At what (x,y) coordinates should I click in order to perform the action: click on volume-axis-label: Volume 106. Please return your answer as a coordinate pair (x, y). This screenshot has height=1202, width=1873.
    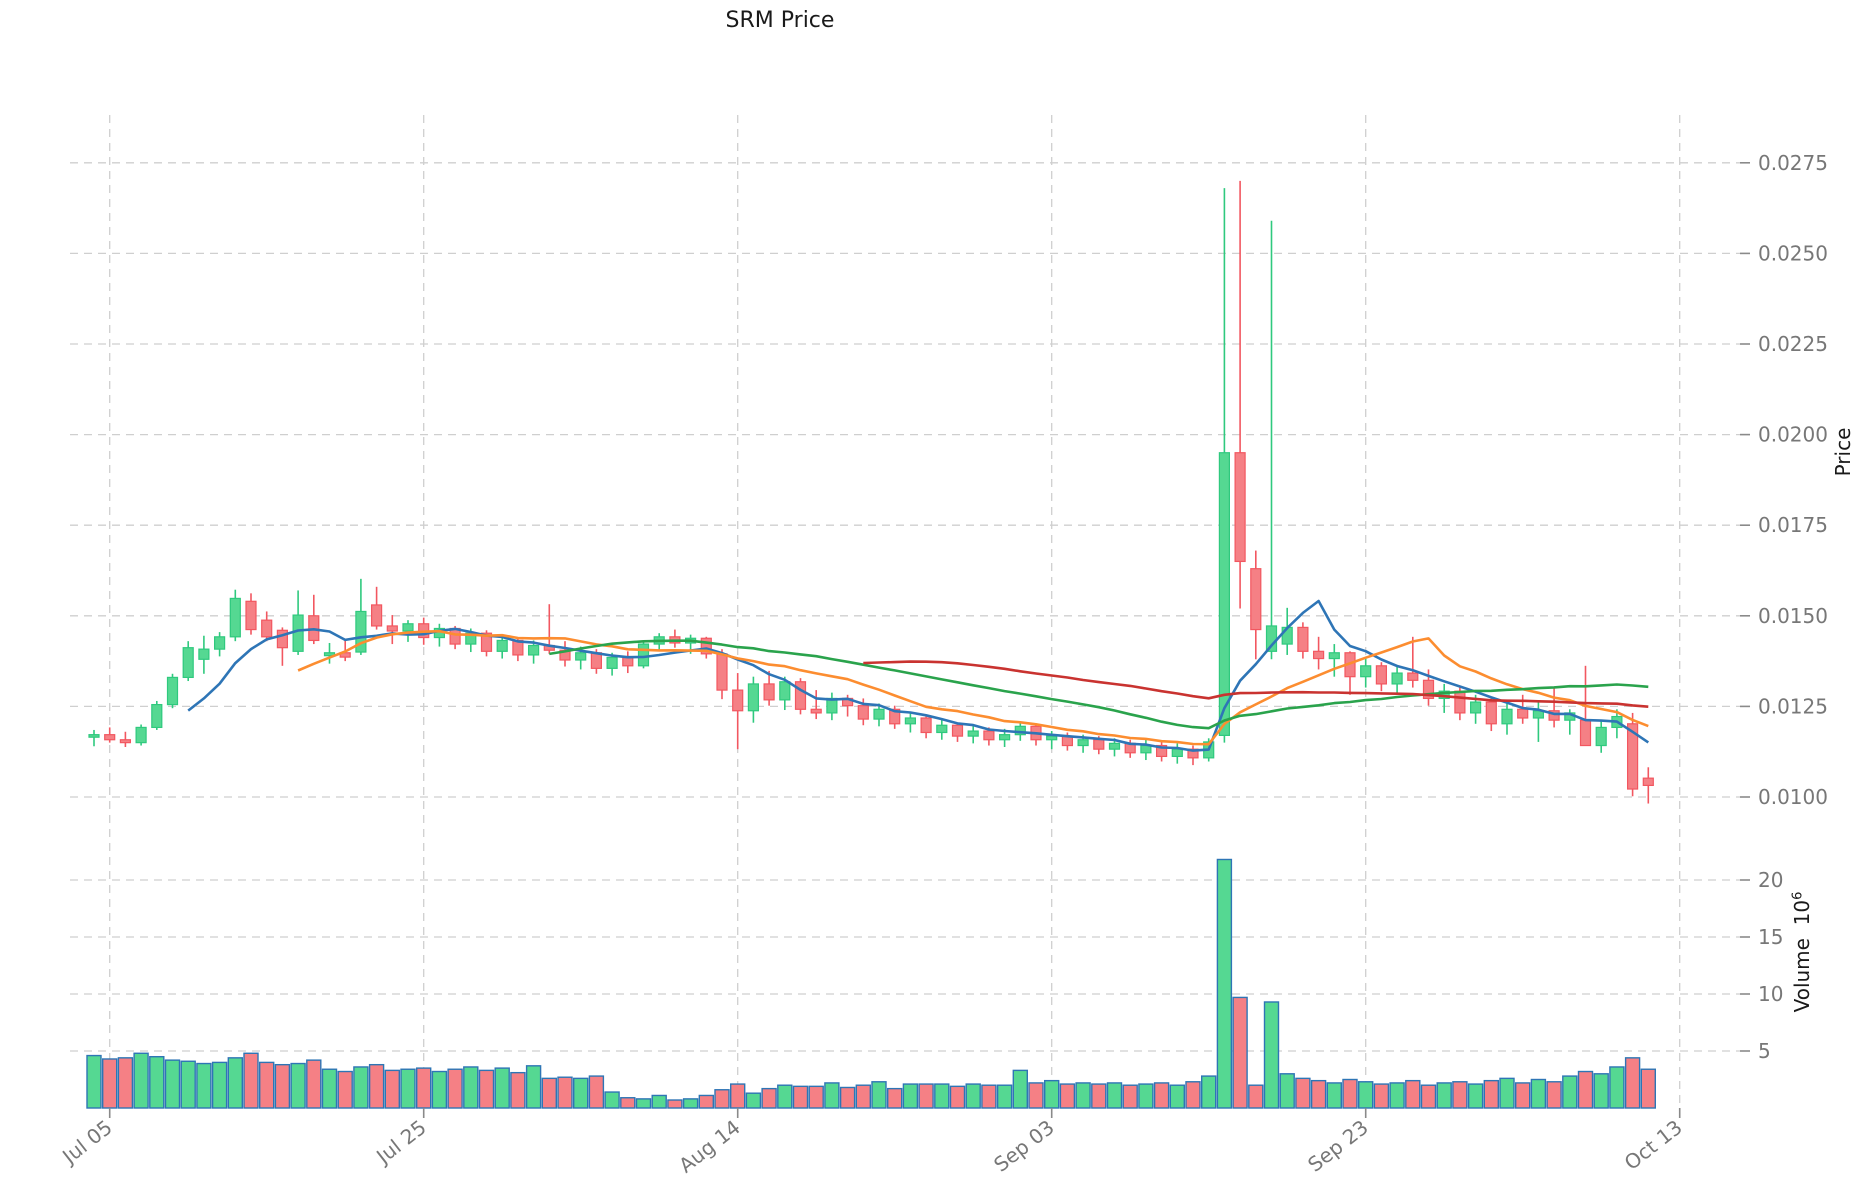
    Looking at the image, I should click on (1802, 952).